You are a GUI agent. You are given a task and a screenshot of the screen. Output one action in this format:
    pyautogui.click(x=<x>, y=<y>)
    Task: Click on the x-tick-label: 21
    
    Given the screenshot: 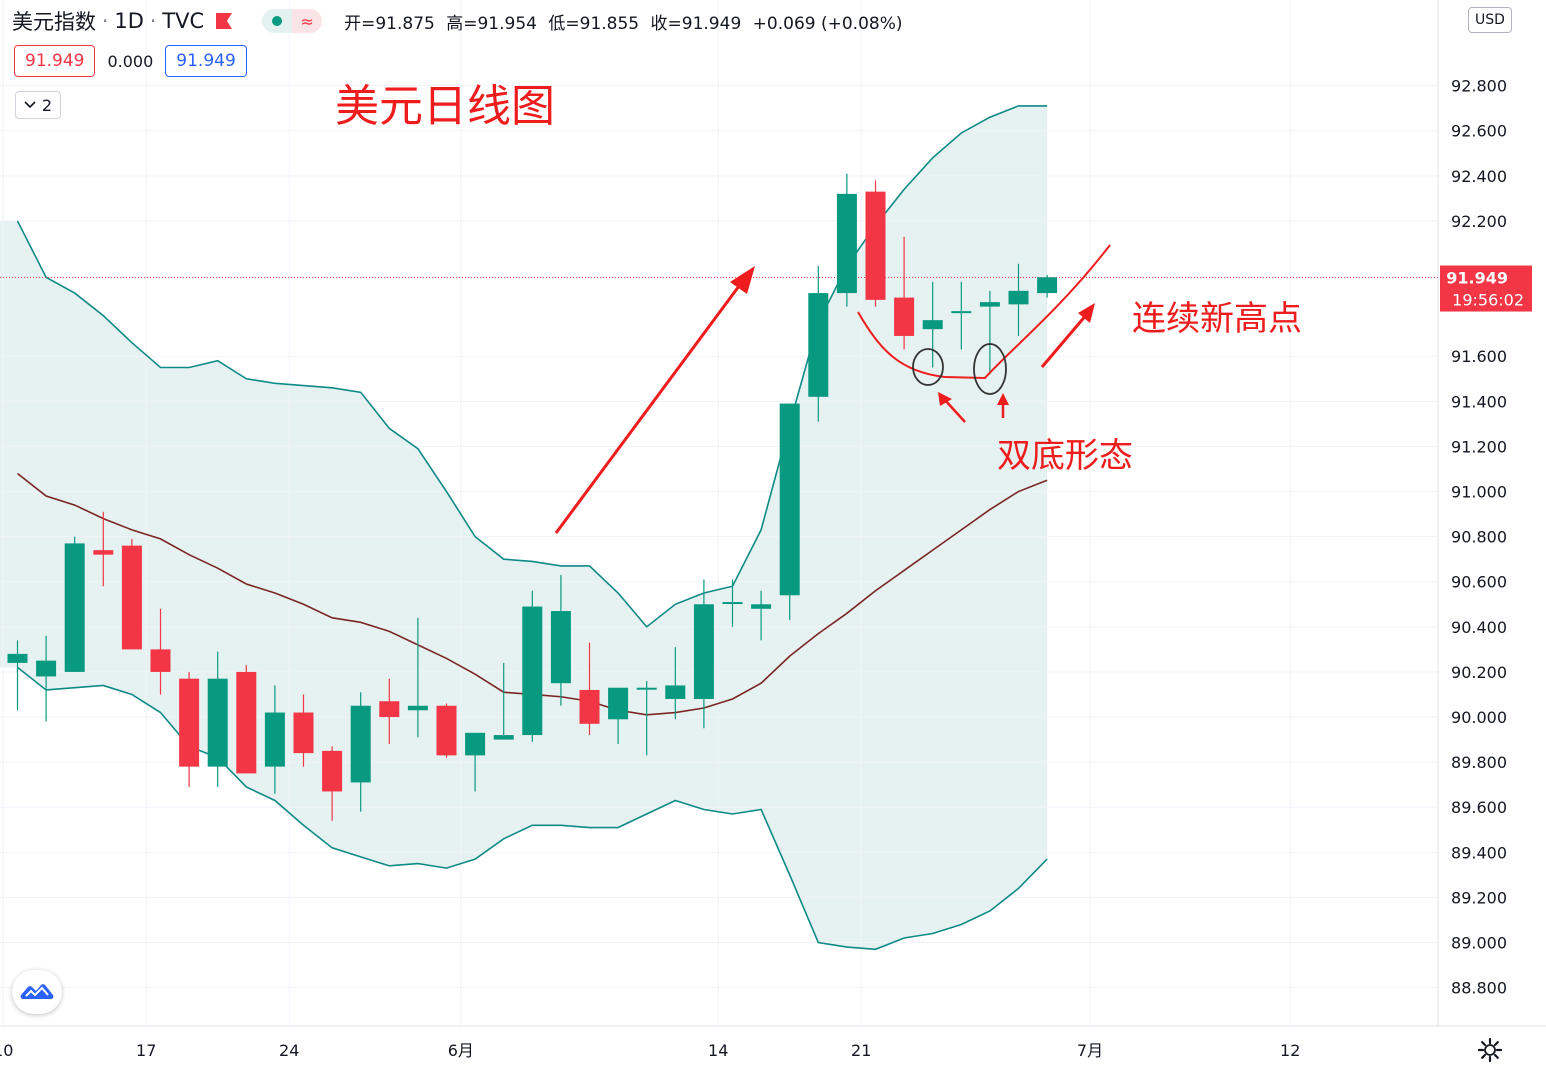 What is the action you would take?
    pyautogui.click(x=861, y=1050)
    